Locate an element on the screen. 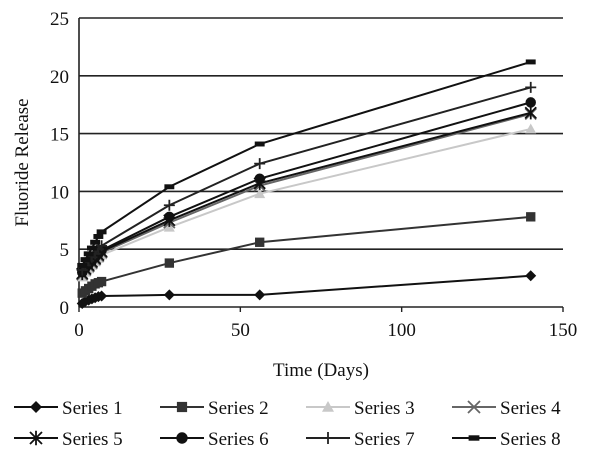  legend-label: Series 3 is located at coordinates (384, 408).